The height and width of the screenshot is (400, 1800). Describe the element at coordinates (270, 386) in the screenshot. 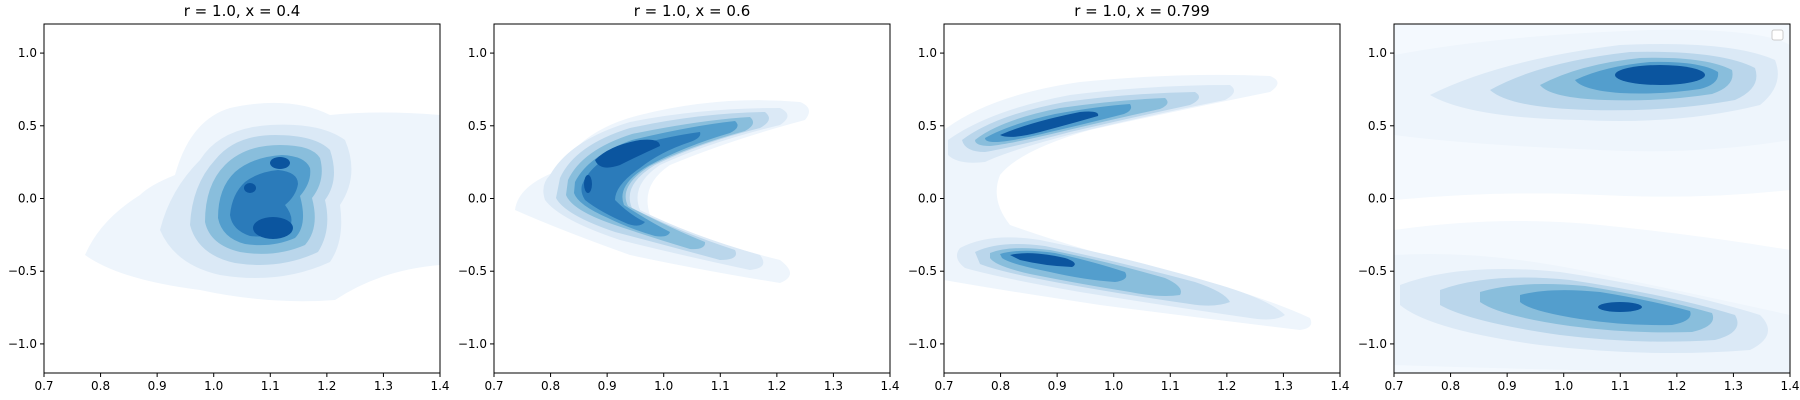

I see `panel-1-xtick-label: 1.1` at that location.